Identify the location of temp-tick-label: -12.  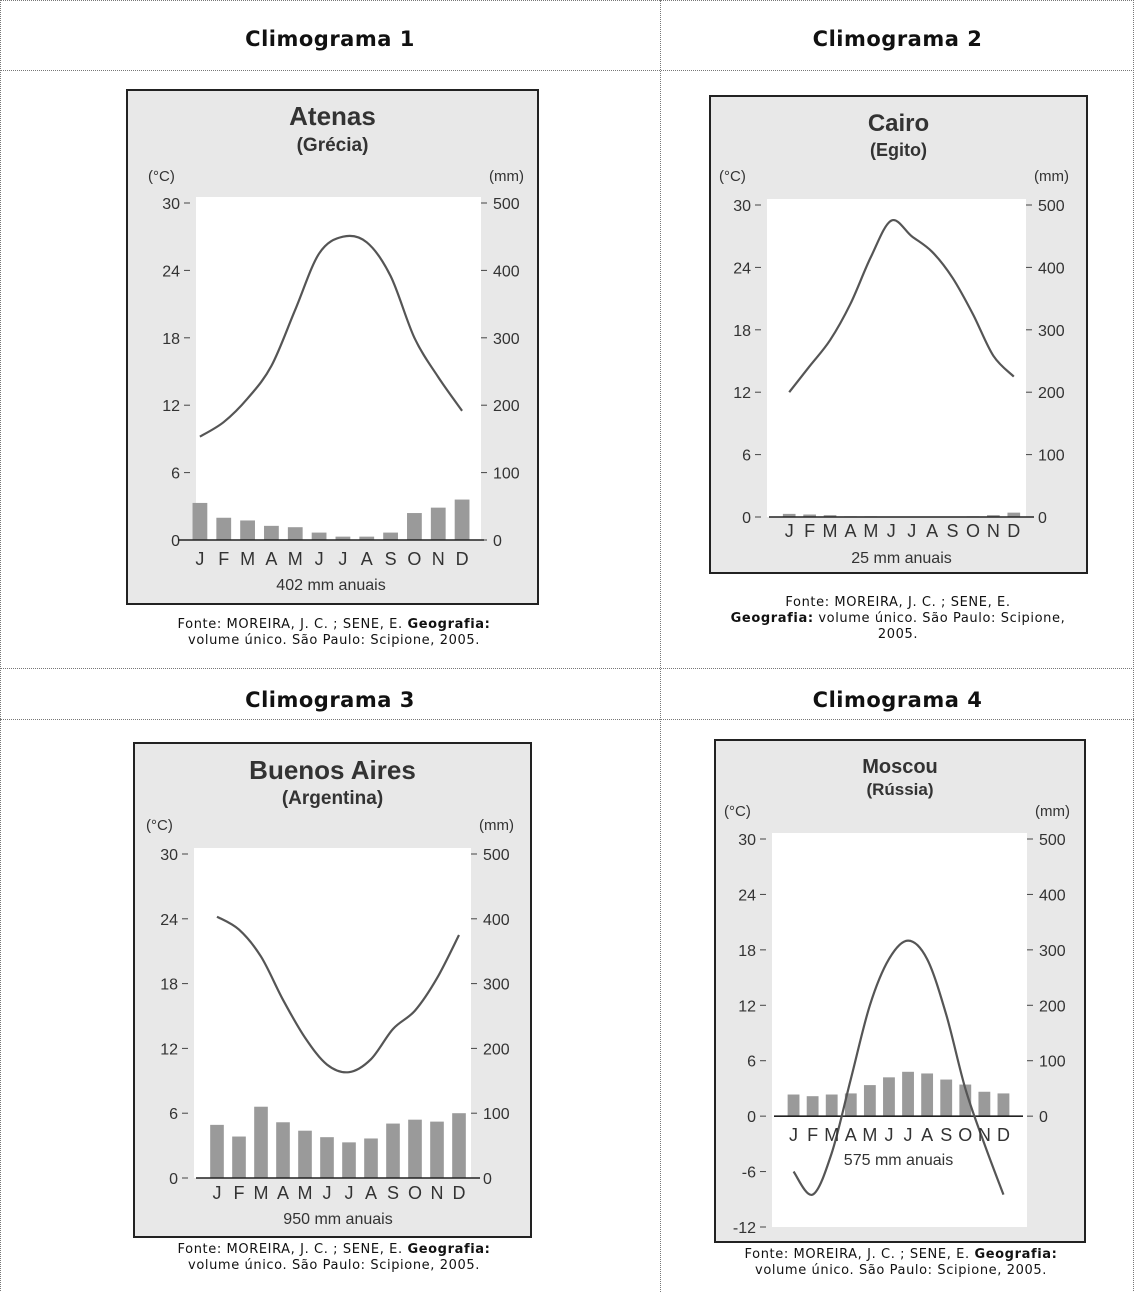
(744, 1228).